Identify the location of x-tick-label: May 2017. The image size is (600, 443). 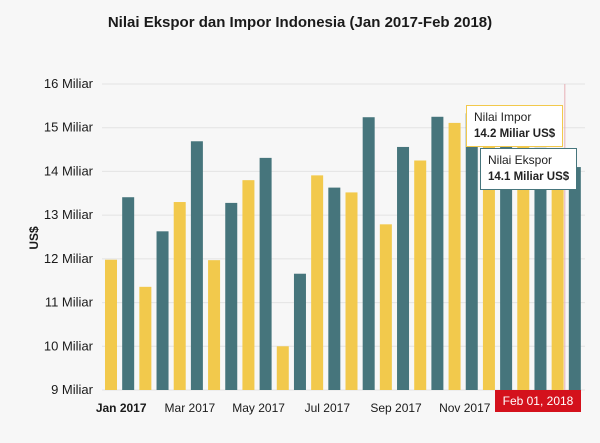
(258, 408).